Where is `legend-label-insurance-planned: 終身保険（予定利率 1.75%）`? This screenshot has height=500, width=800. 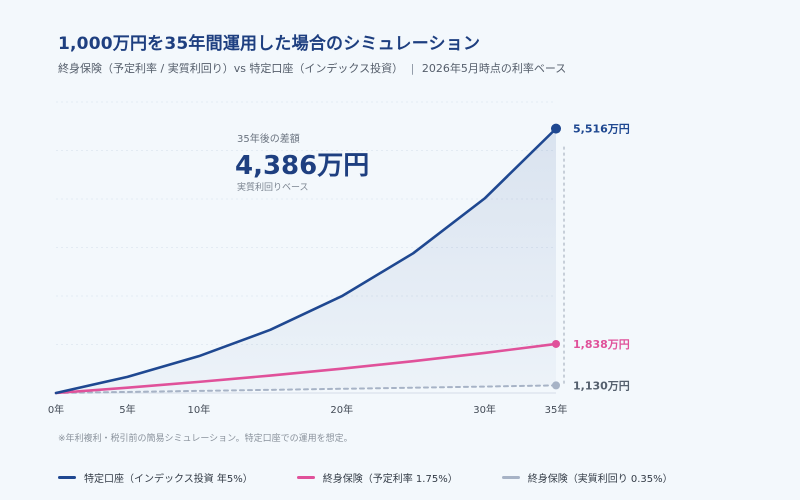
legend-label-insurance-planned: 終身保険（予定利率 1.75%） is located at coordinates (390, 479).